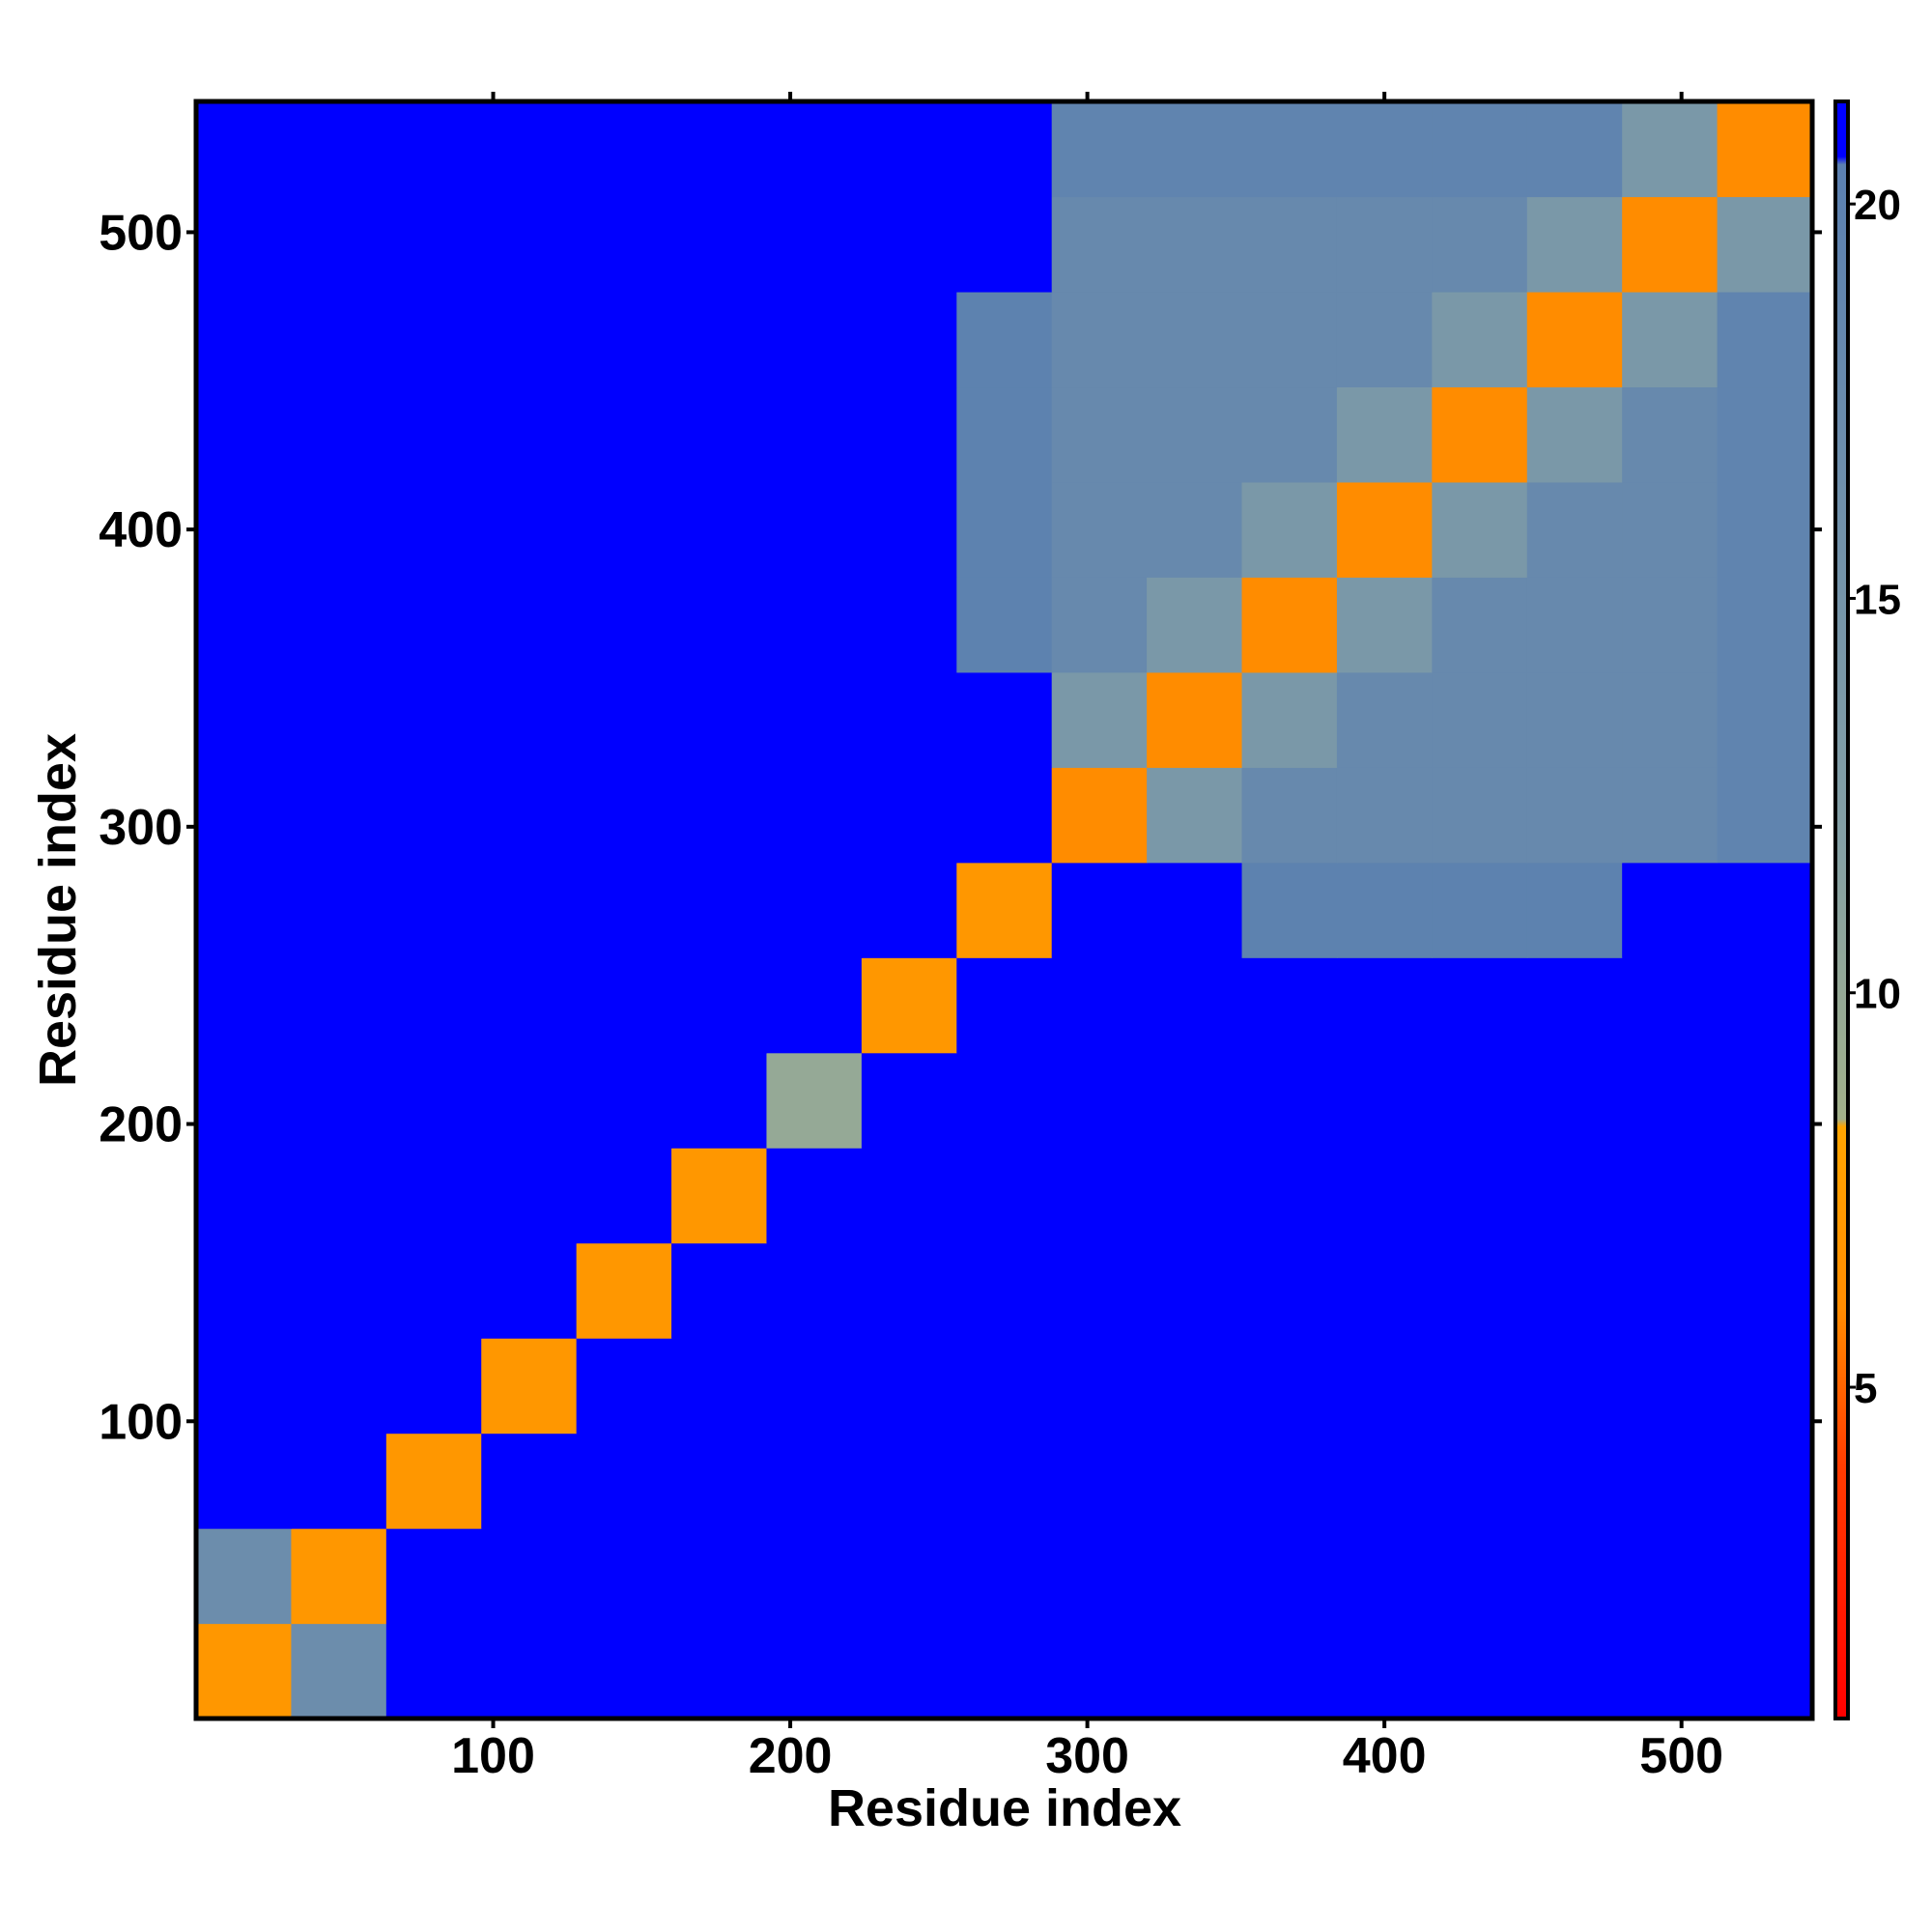 The width and height of the screenshot is (1932, 1932). Describe the element at coordinates (791, 1756) in the screenshot. I see `x-tick-label: 200` at that location.